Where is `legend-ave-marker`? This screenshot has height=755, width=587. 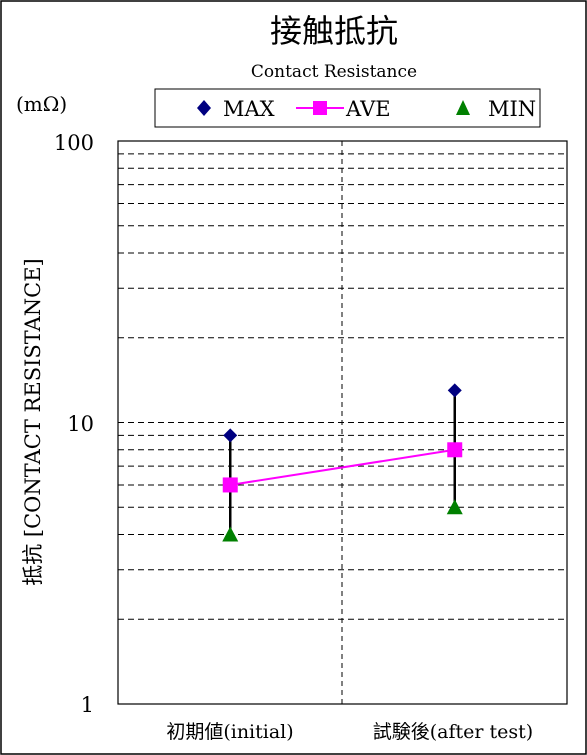
legend-ave-marker is located at coordinates (320, 108).